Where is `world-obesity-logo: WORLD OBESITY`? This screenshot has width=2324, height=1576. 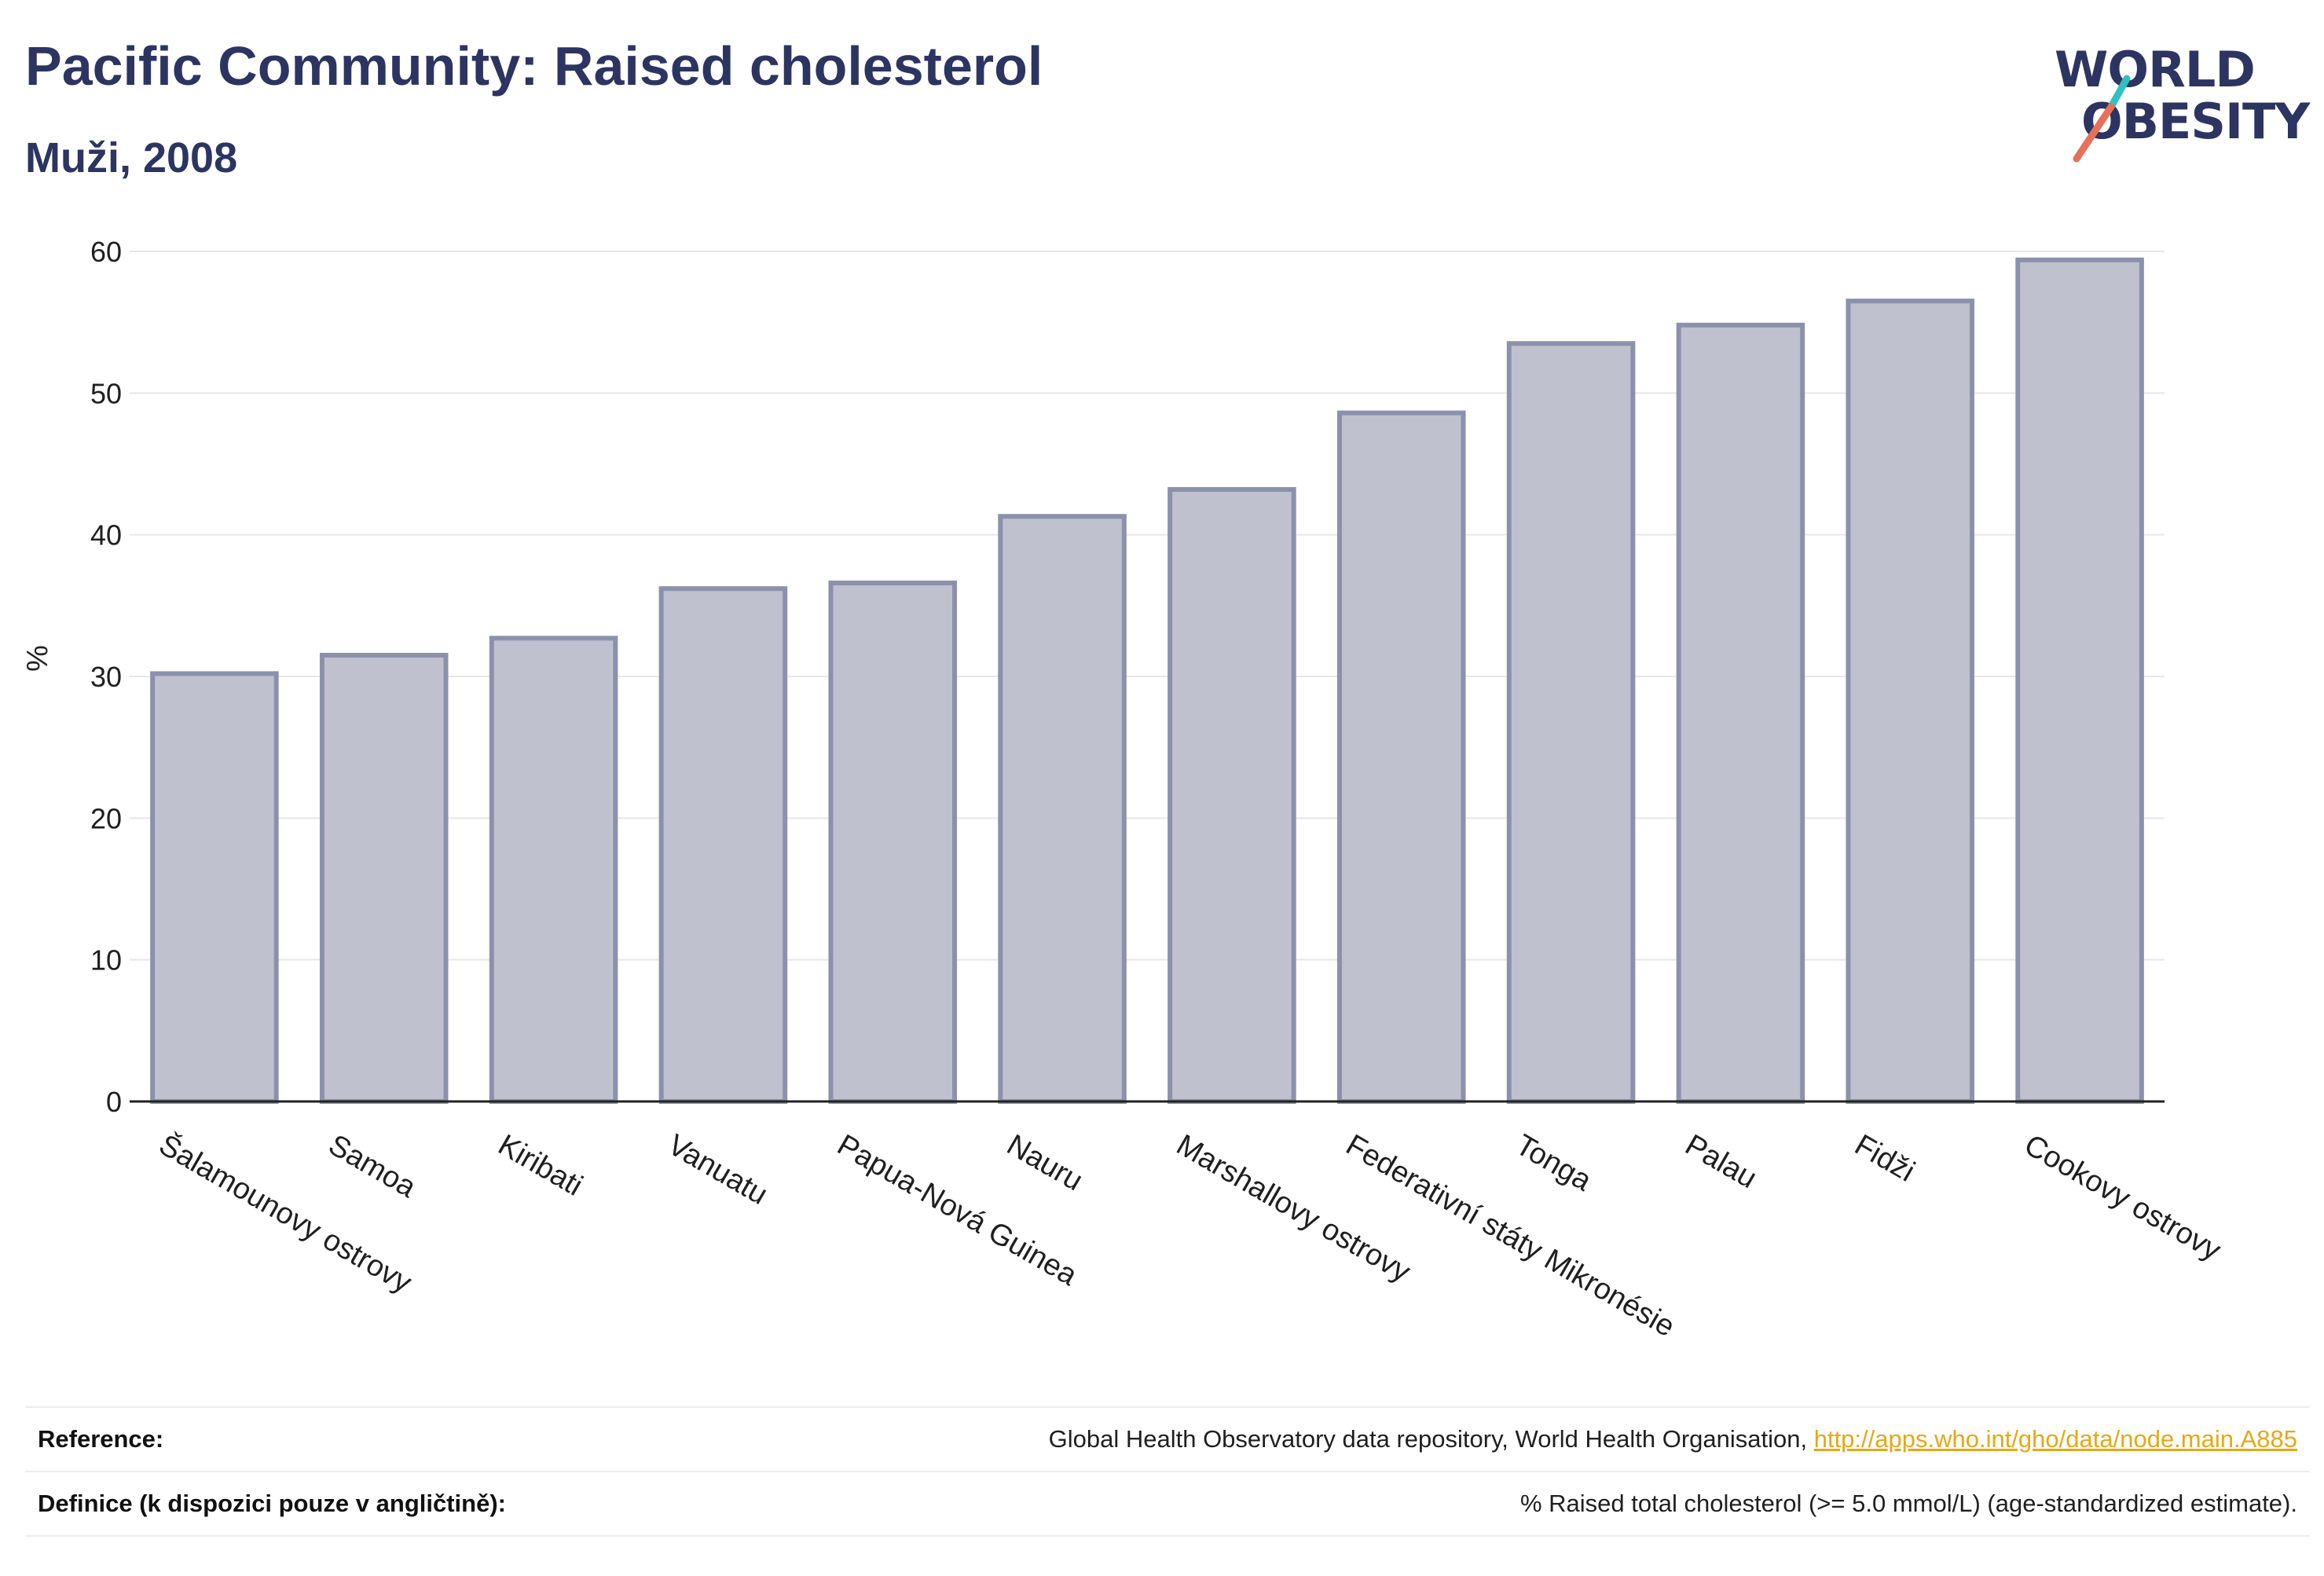 world-obesity-logo: WORLD OBESITY is located at coordinates (2184, 94).